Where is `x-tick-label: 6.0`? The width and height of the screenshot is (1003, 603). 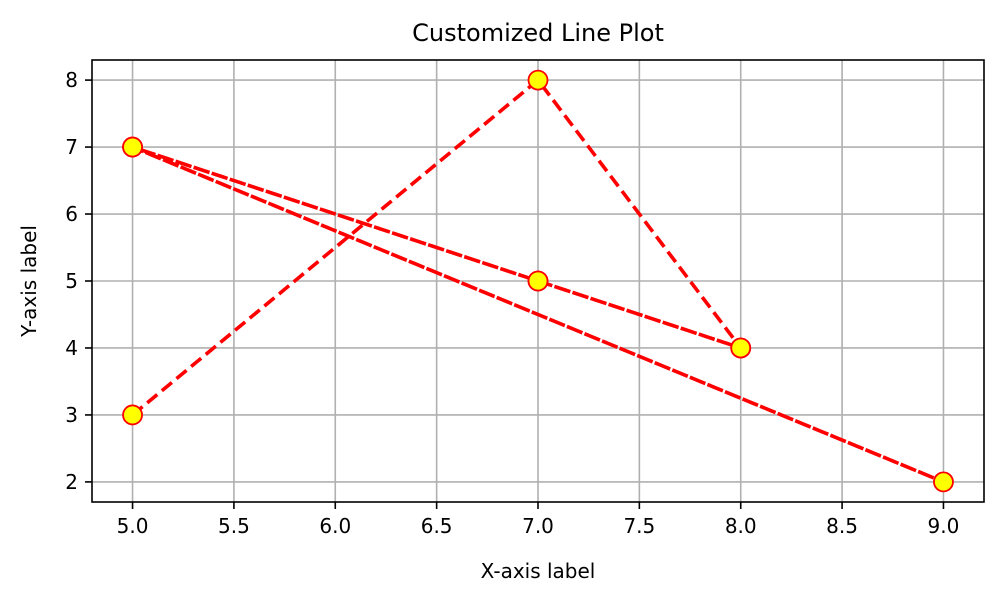
x-tick-label: 6.0 is located at coordinates (335, 526).